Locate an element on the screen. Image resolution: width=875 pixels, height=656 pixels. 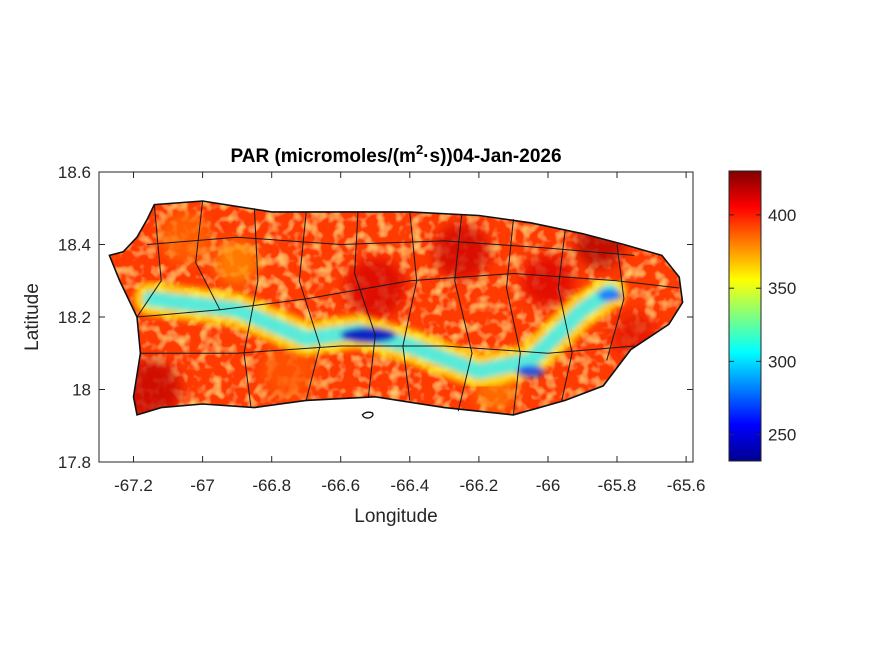
x-tick-label-7: -65.8 is located at coordinates (617, 485).